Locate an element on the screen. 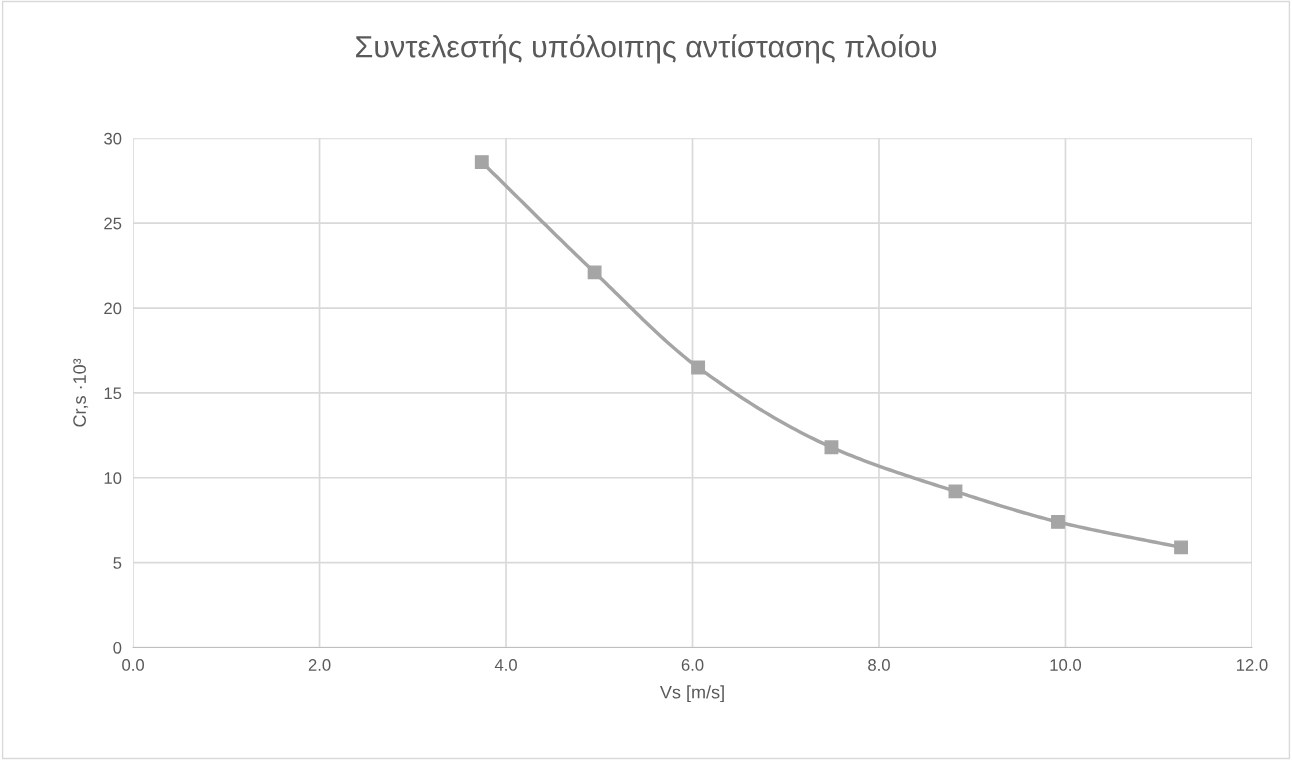 The height and width of the screenshot is (760, 1292). x-tick-label: 8.0 is located at coordinates (879, 665).